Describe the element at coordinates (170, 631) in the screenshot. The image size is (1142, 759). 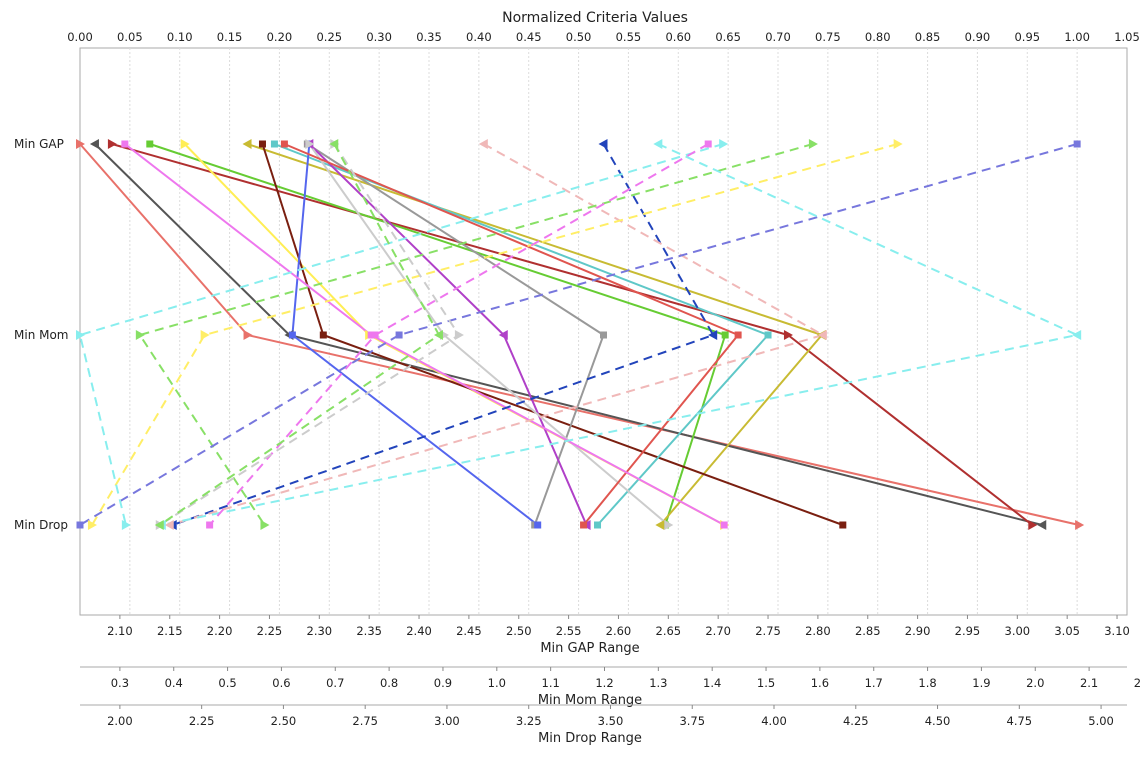
I see `range-tick-label: 2.15` at that location.